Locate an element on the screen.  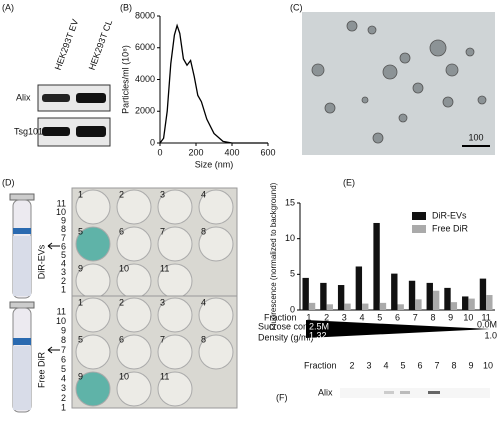
row-label: Tsg101 is located at coordinates (28, 131).